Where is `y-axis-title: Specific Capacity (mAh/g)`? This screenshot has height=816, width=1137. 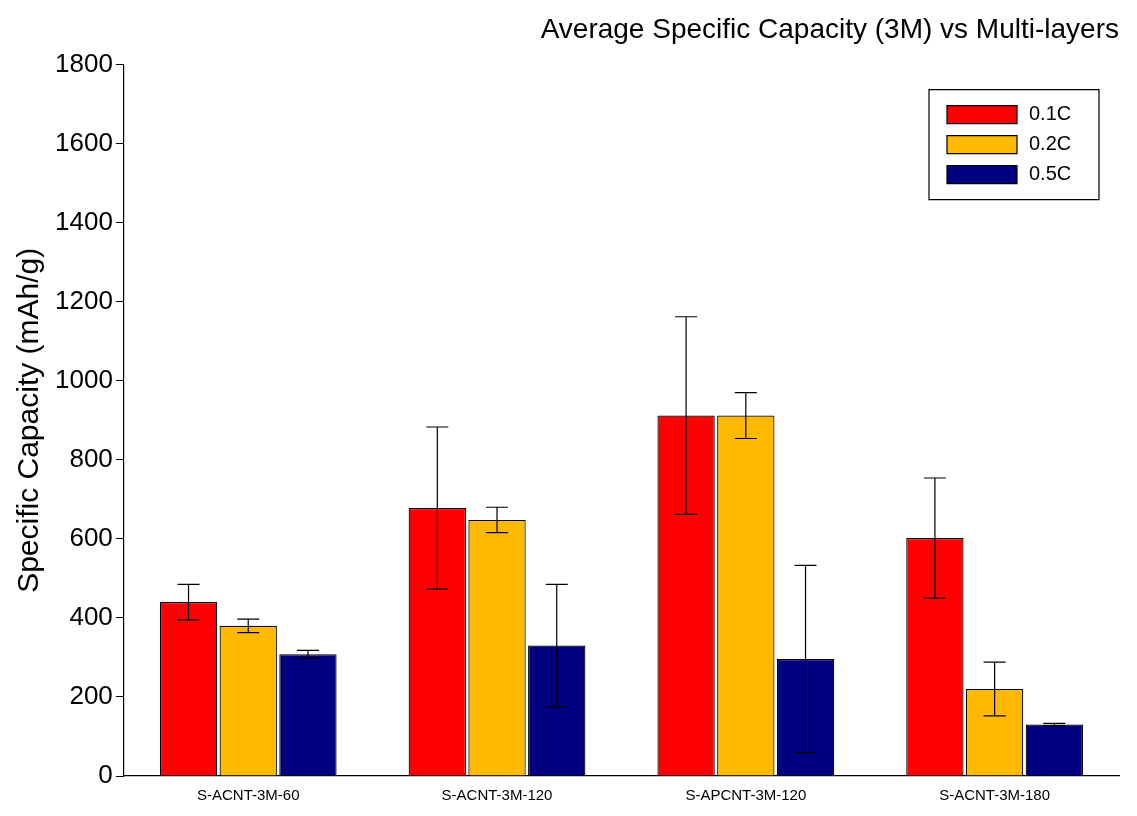
y-axis-title: Specific Capacity (mAh/g) is located at coordinates (28, 420).